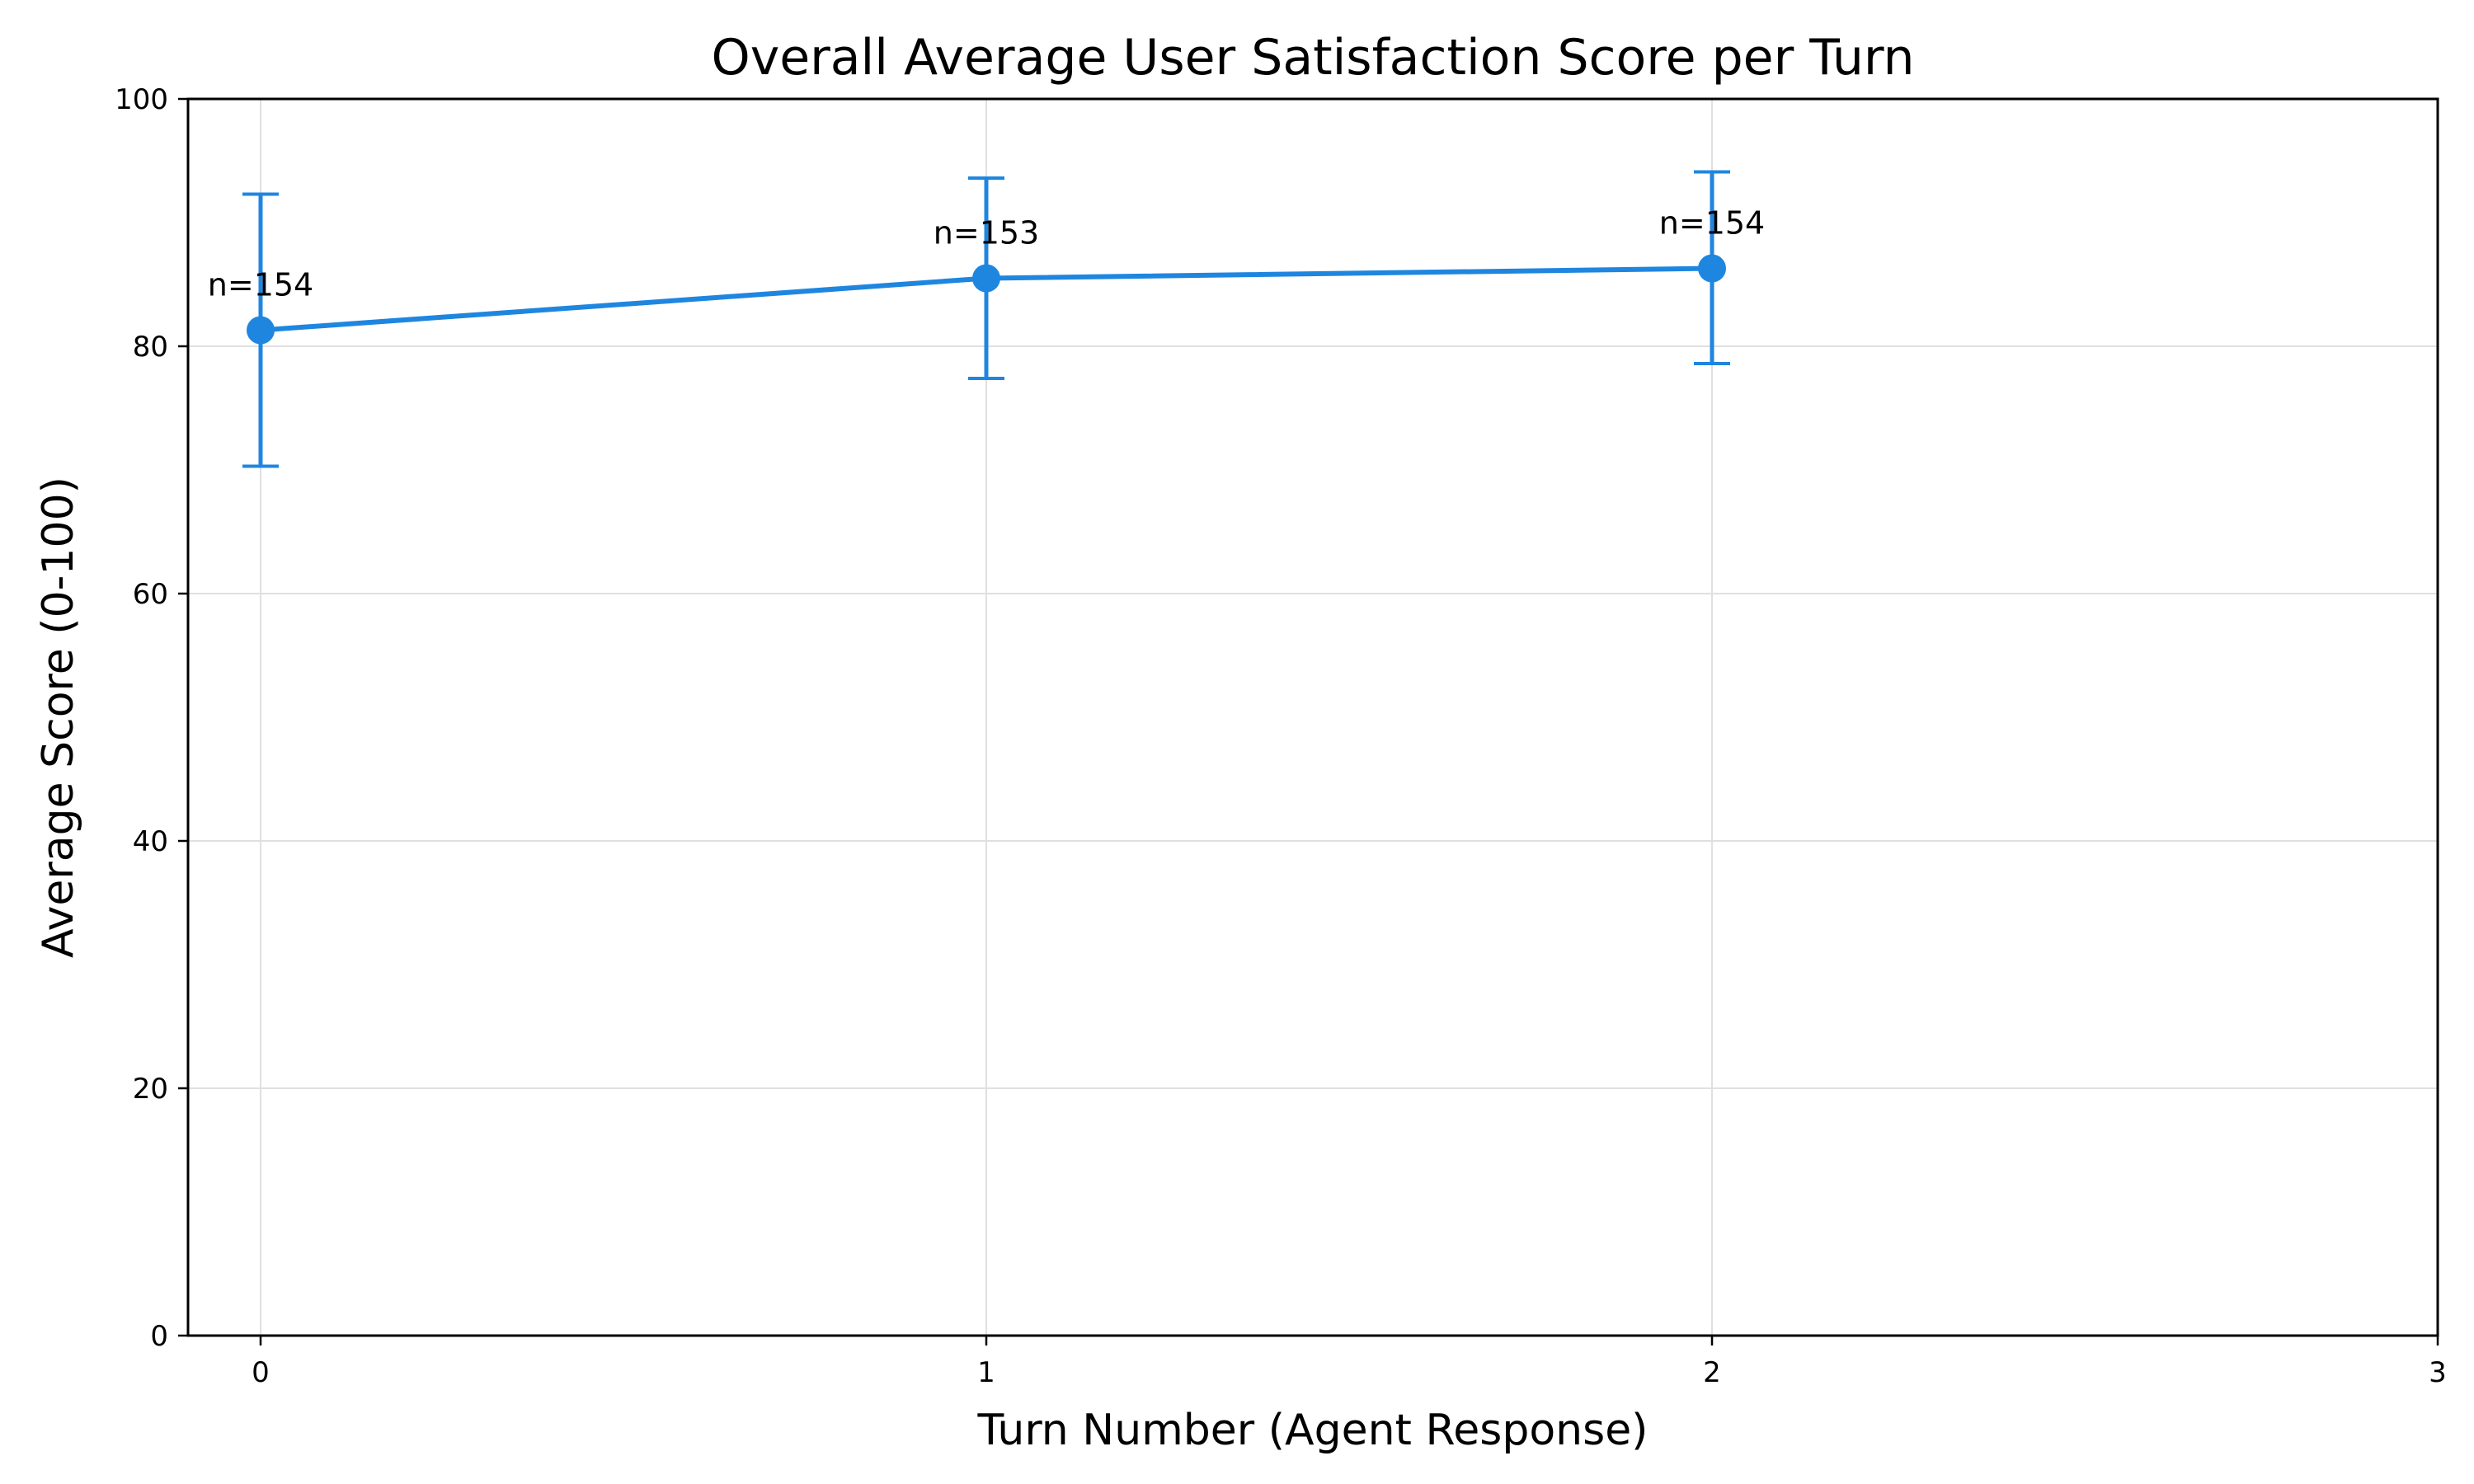  I want to click on x-axis-label: Turn Number (Agent Response), so click(1313, 1430).